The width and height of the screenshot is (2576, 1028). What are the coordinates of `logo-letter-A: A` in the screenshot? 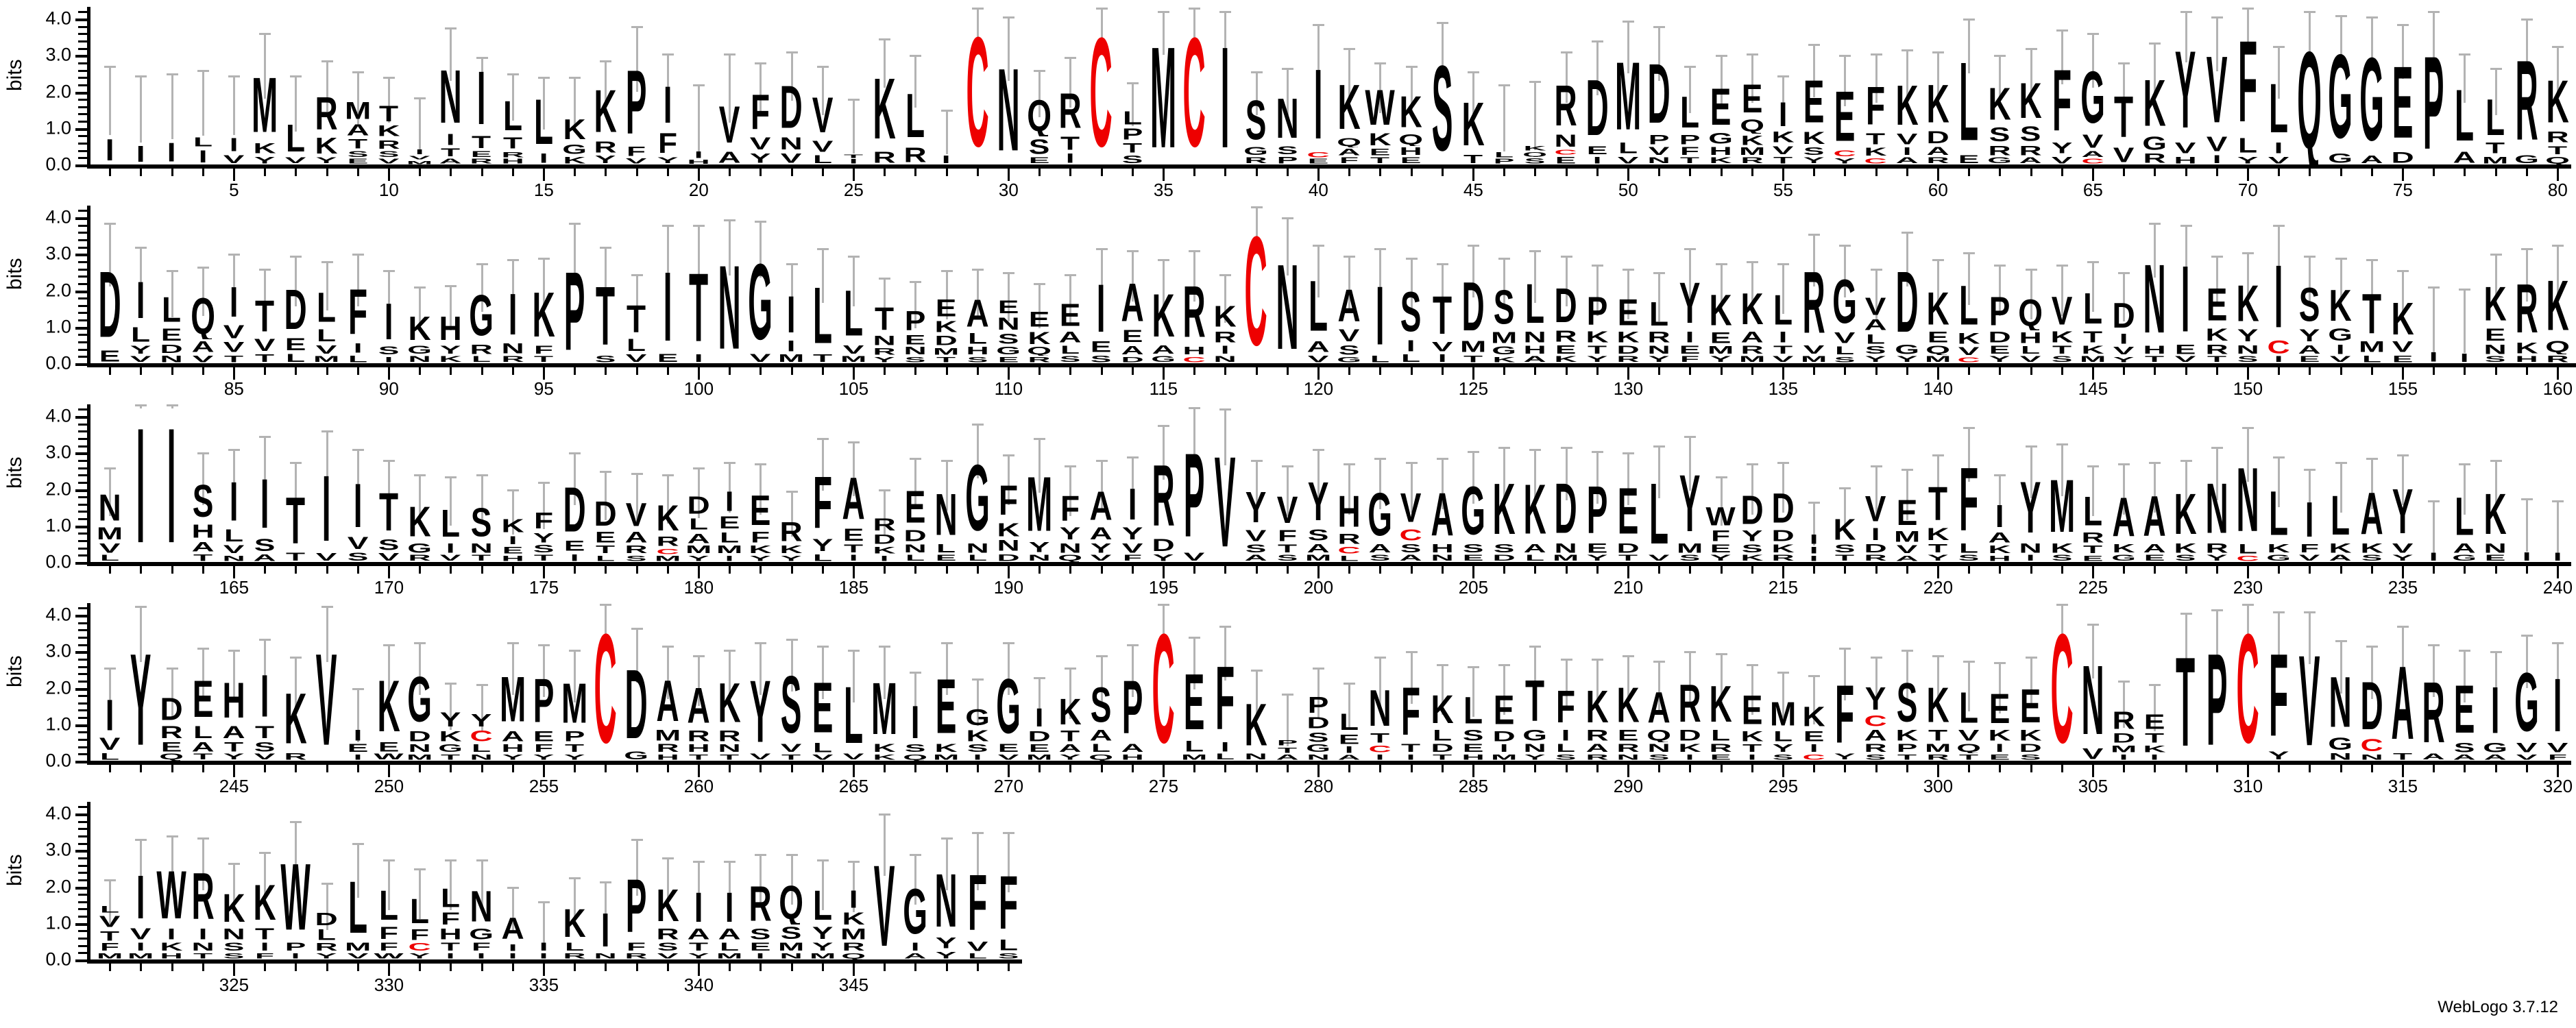 It's located at (1349, 757).